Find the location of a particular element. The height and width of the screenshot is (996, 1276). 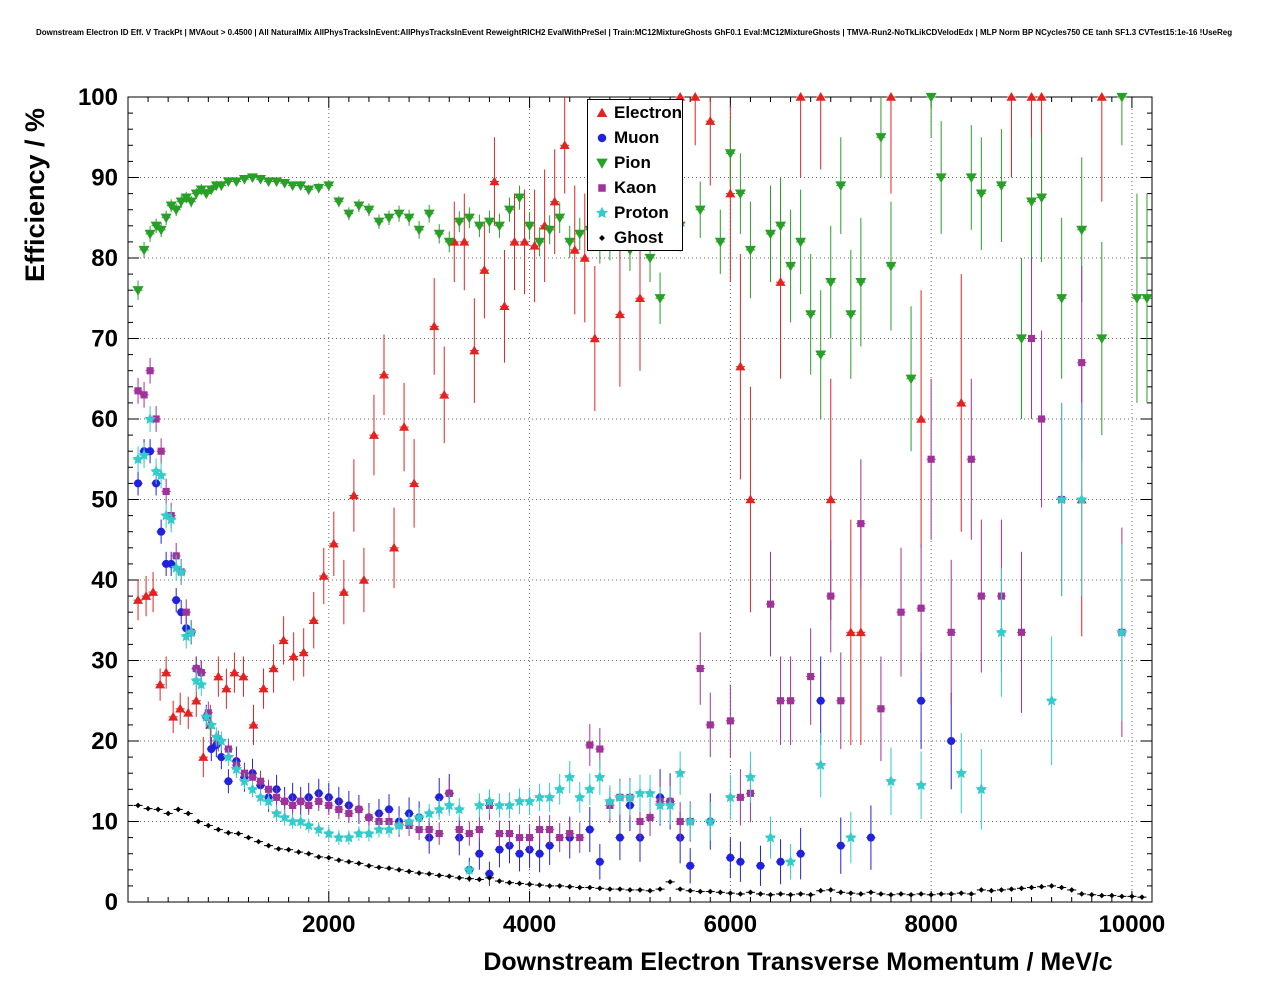

y-tick-label: 90 is located at coordinates (104, 178).